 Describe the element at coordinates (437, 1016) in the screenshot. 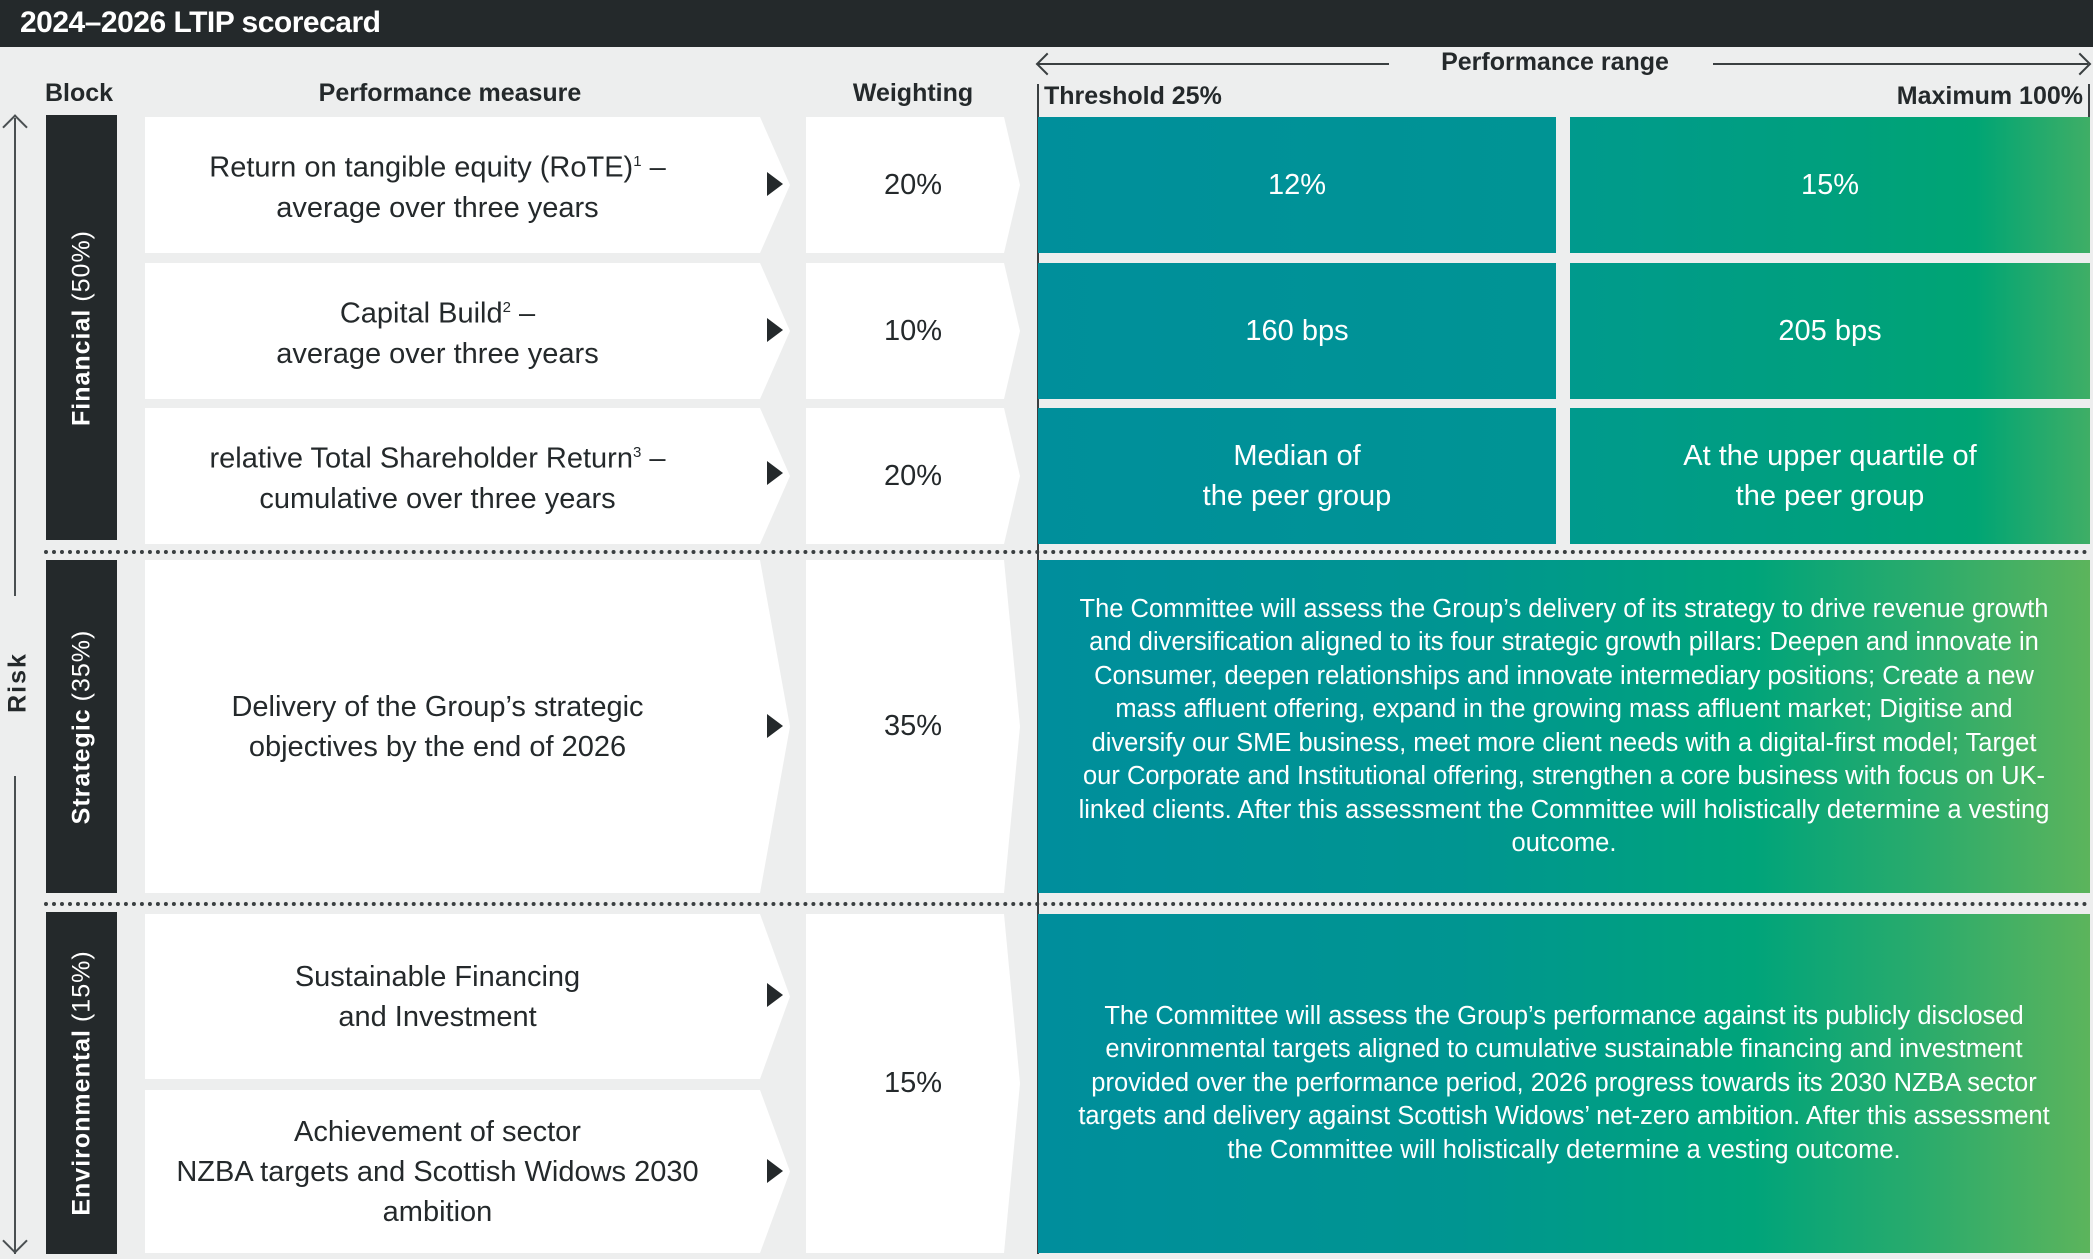

I see `measure-sf-line2: and Investment` at that location.